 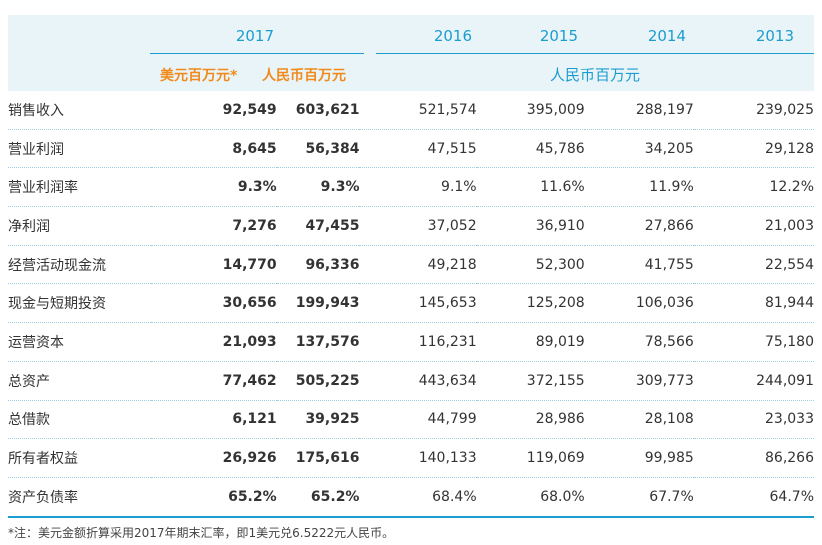 I want to click on unit-usd-label: 美元百万元*, so click(x=199, y=76).